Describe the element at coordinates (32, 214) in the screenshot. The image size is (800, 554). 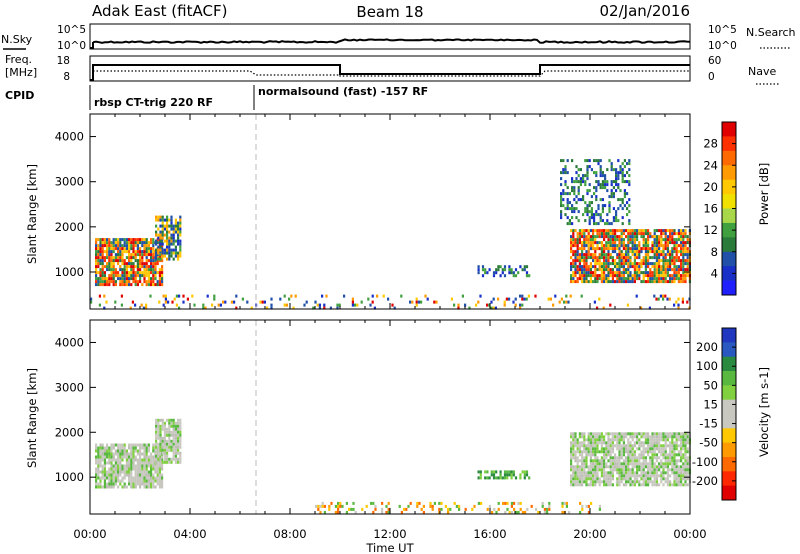
I see `power-y-axis-label: Slant Range [km]` at that location.